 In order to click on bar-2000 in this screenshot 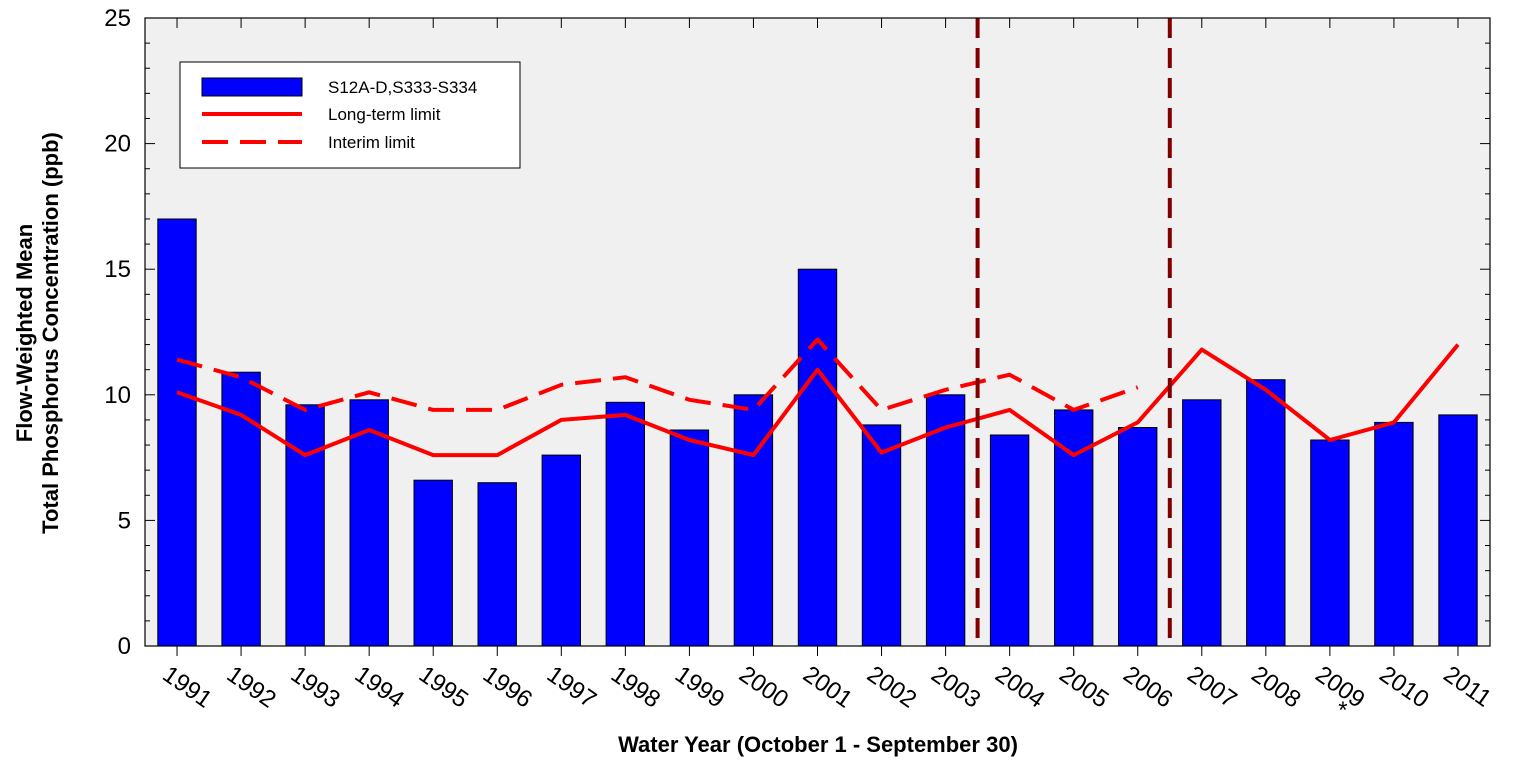, I will do `click(753, 520)`.